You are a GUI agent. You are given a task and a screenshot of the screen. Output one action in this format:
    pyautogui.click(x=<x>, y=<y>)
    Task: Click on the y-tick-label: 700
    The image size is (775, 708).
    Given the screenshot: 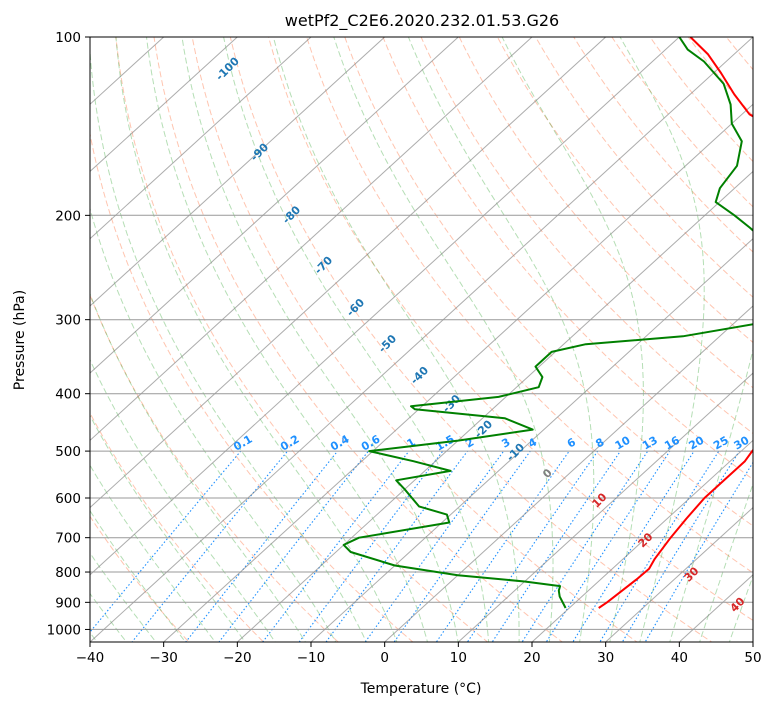 What is the action you would take?
    pyautogui.click(x=68, y=539)
    